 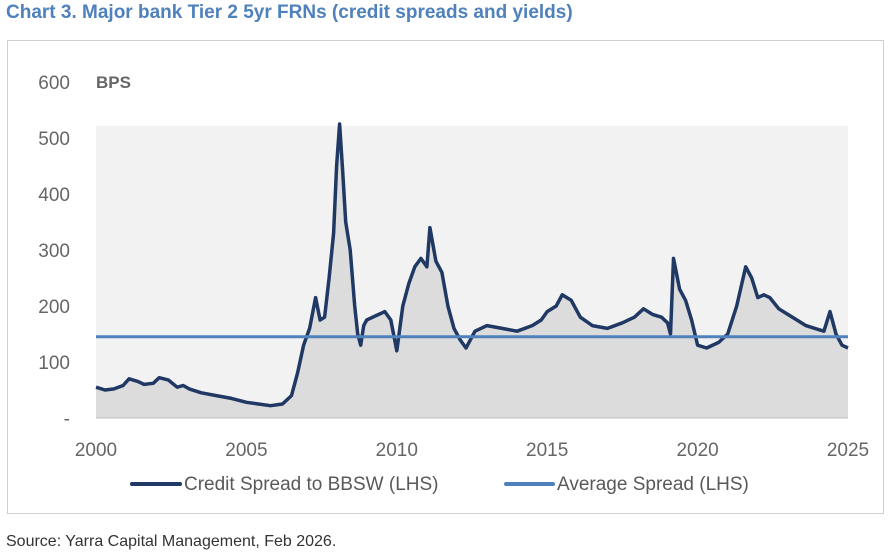 I want to click on x-tick-label: 2010, so click(x=397, y=450).